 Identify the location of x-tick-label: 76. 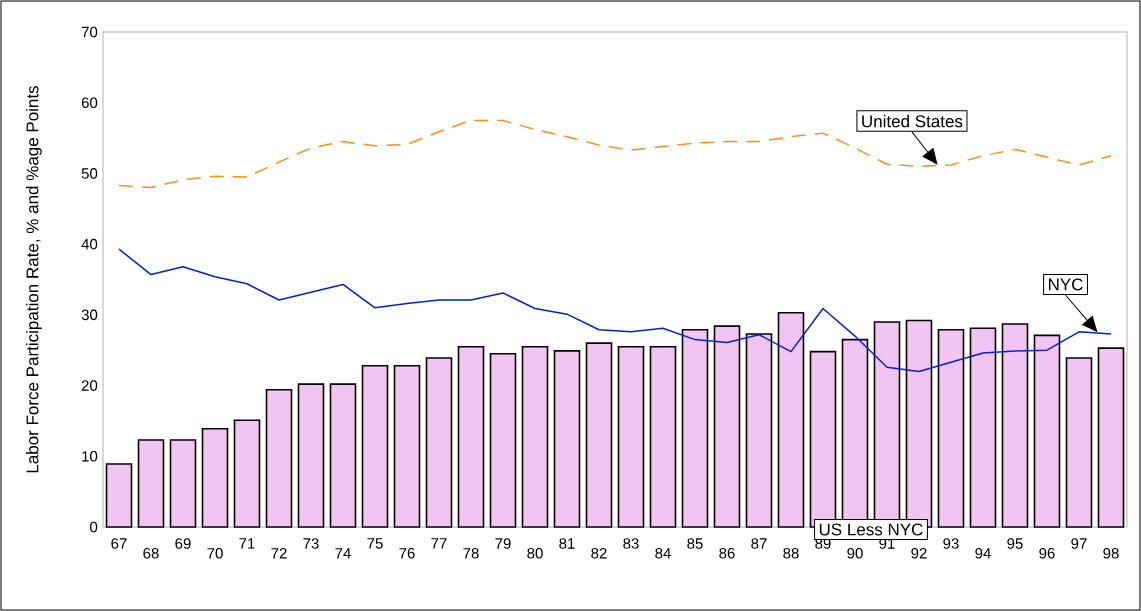
(407, 553).